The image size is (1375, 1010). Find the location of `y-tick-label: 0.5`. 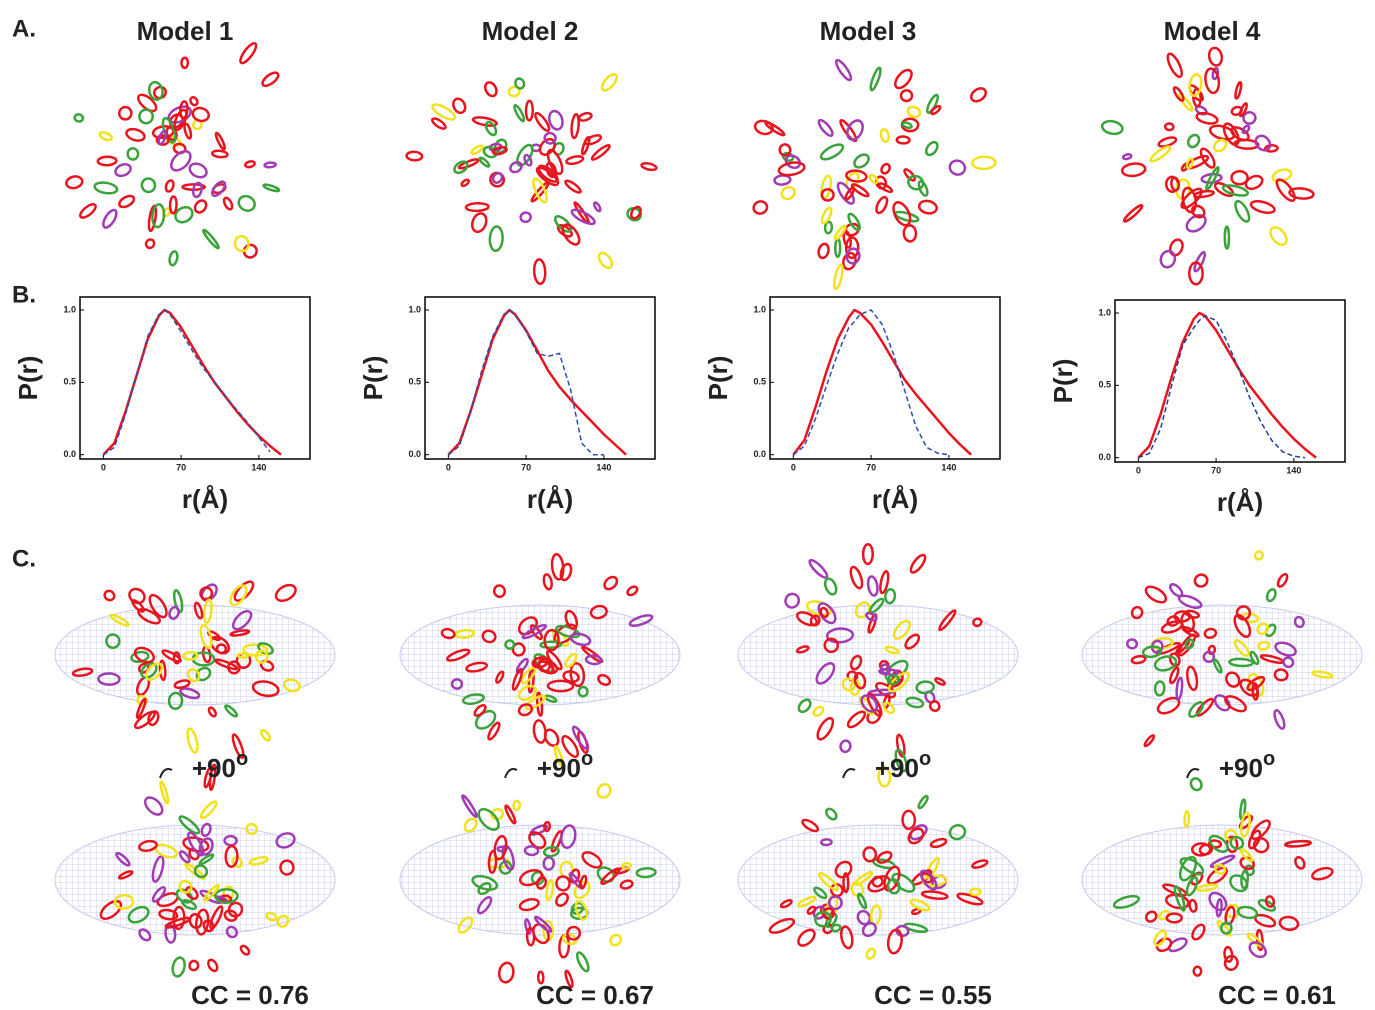

y-tick-label: 0.5 is located at coordinates (414, 382).